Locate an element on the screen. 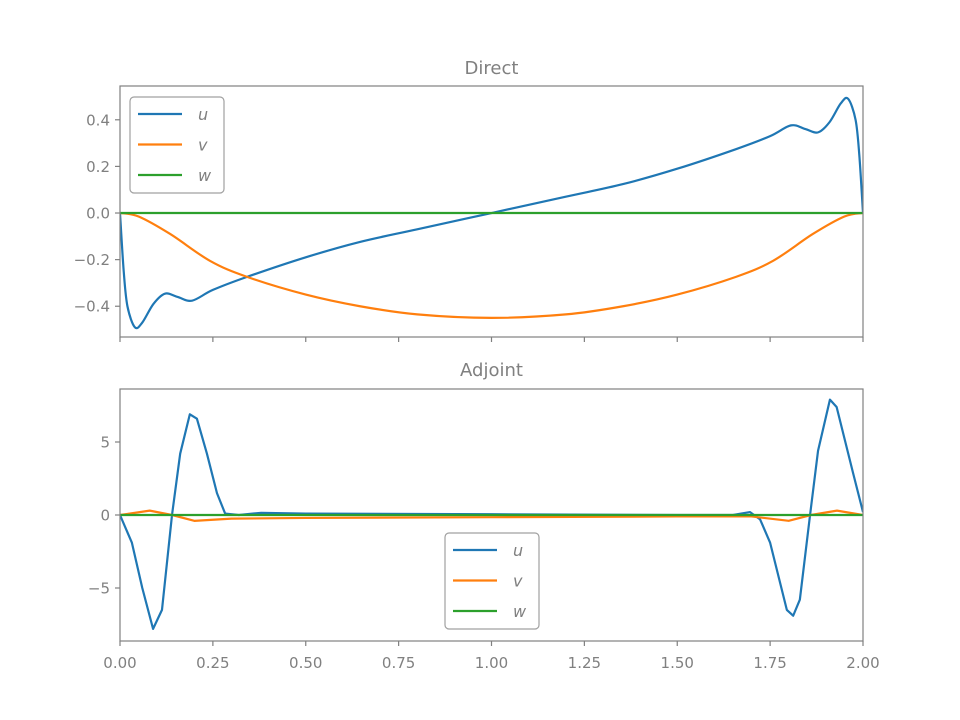 This screenshot has height=720, width=960. x-tick-label: 1.25 is located at coordinates (584, 663).